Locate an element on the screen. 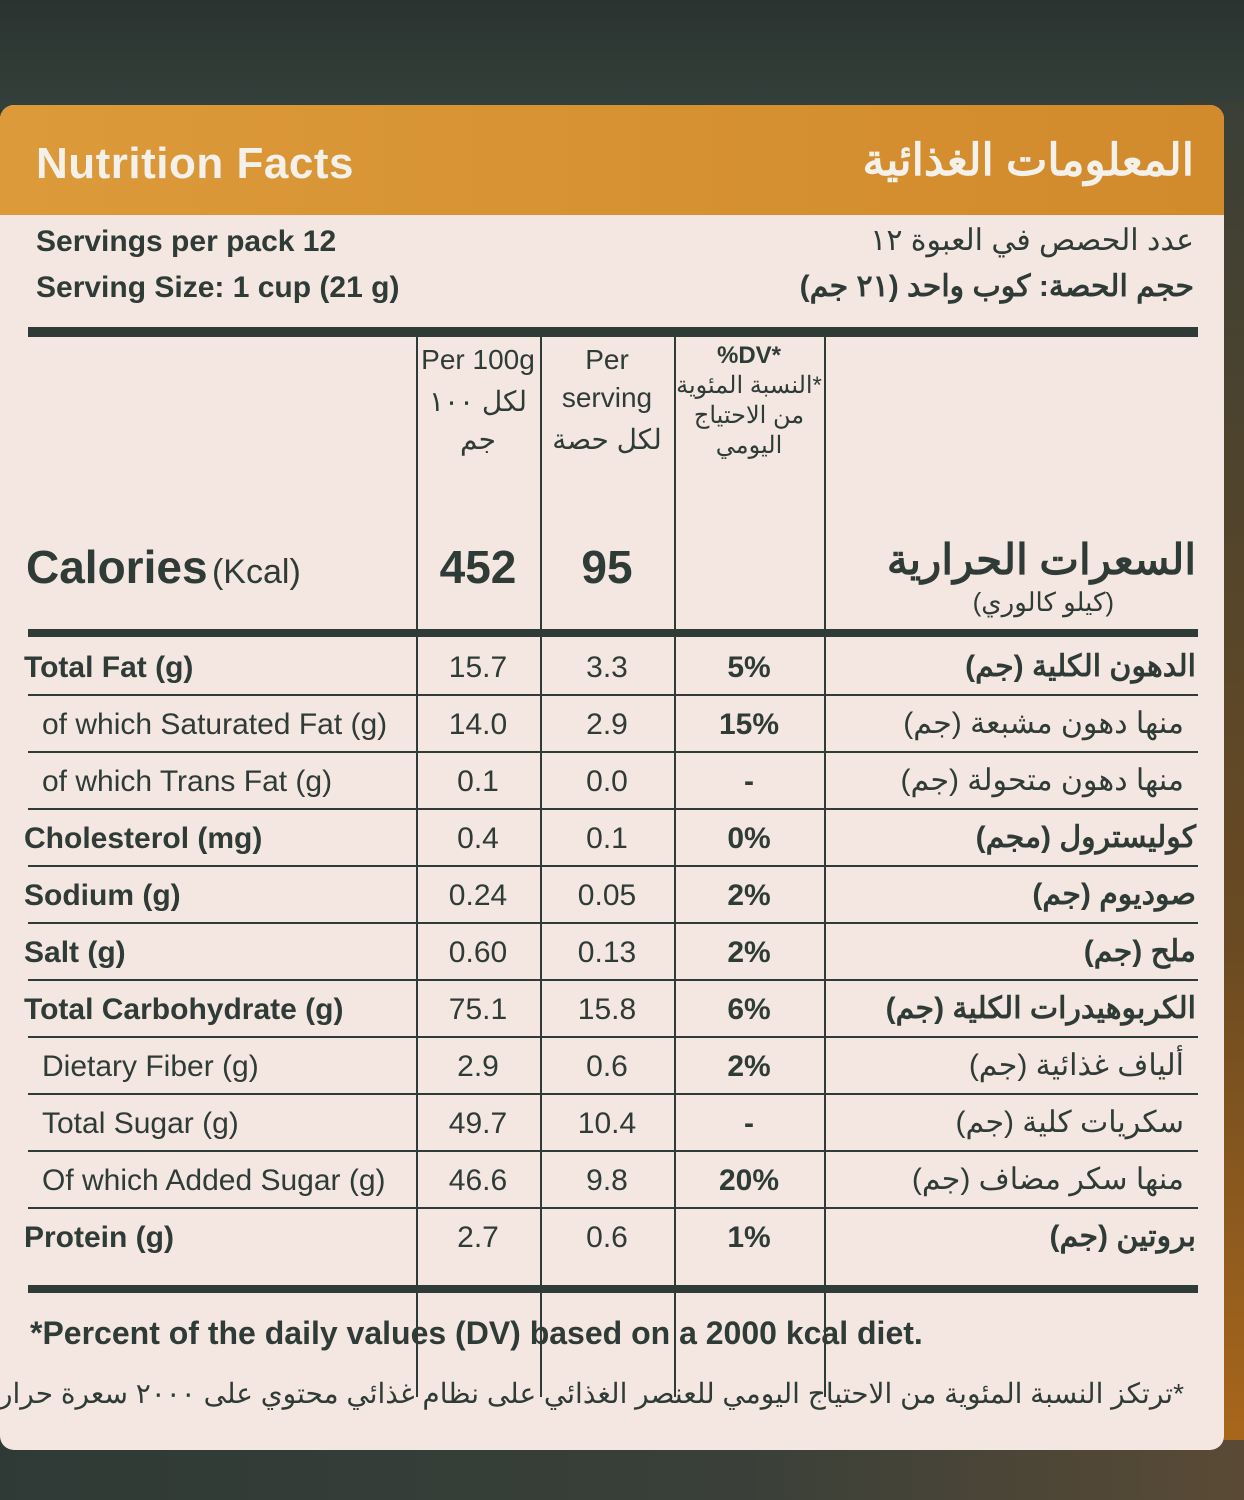  nutrient-name-en: Total Sugar (g) is located at coordinates (140, 1123).